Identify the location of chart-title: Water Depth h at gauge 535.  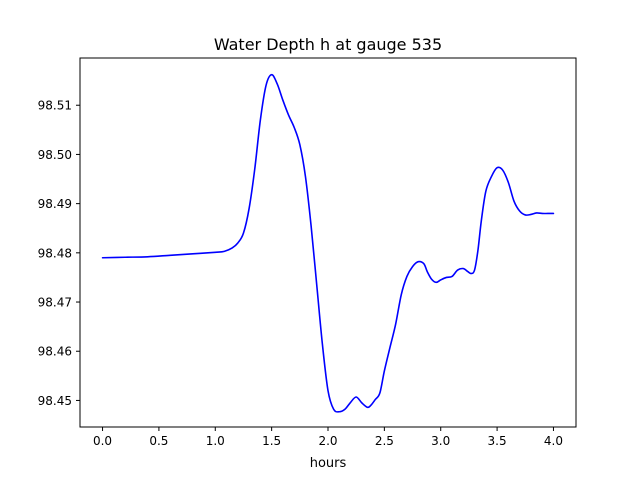
(328, 44).